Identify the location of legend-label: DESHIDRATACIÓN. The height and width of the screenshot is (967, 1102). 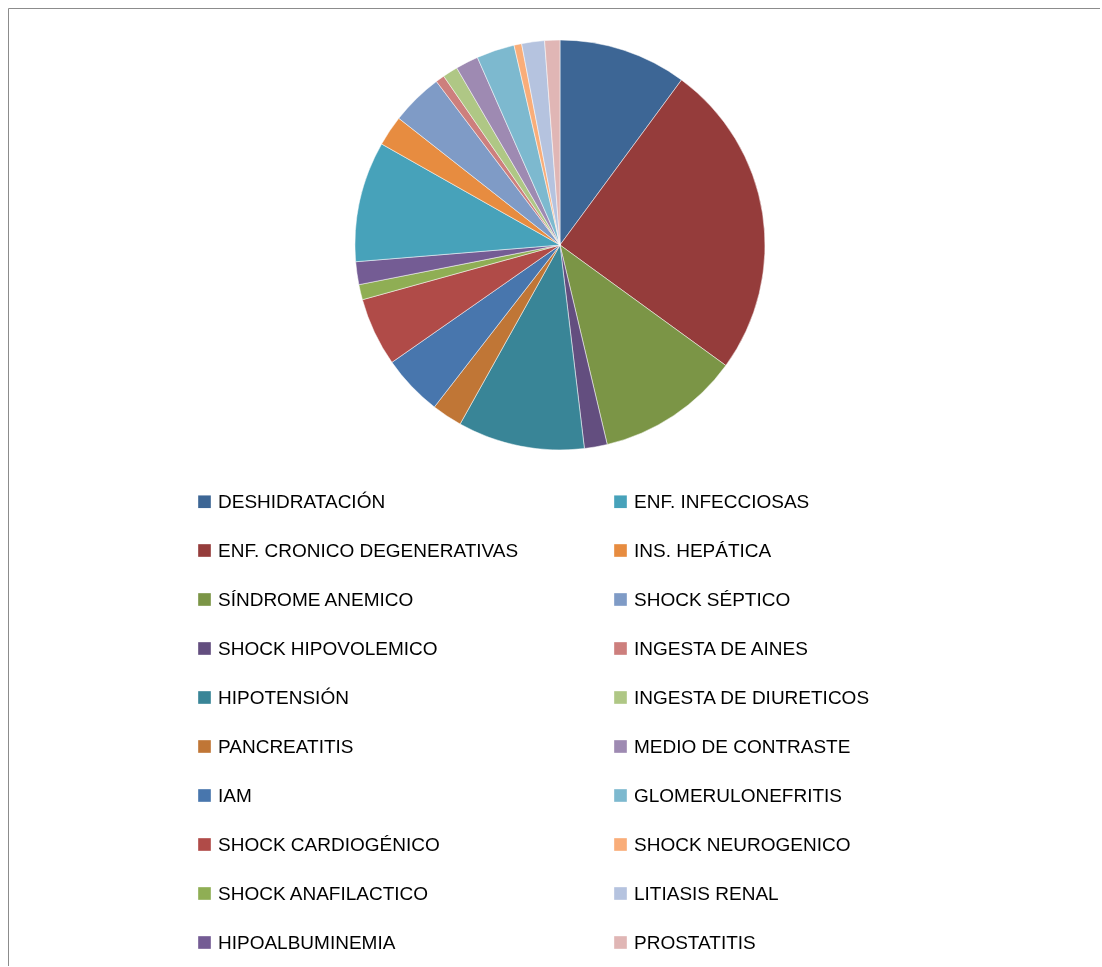
(302, 501).